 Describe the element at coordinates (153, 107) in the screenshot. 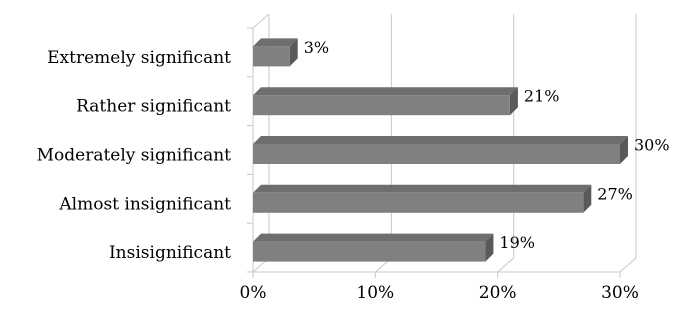

I see `category-label: Rather significant` at that location.